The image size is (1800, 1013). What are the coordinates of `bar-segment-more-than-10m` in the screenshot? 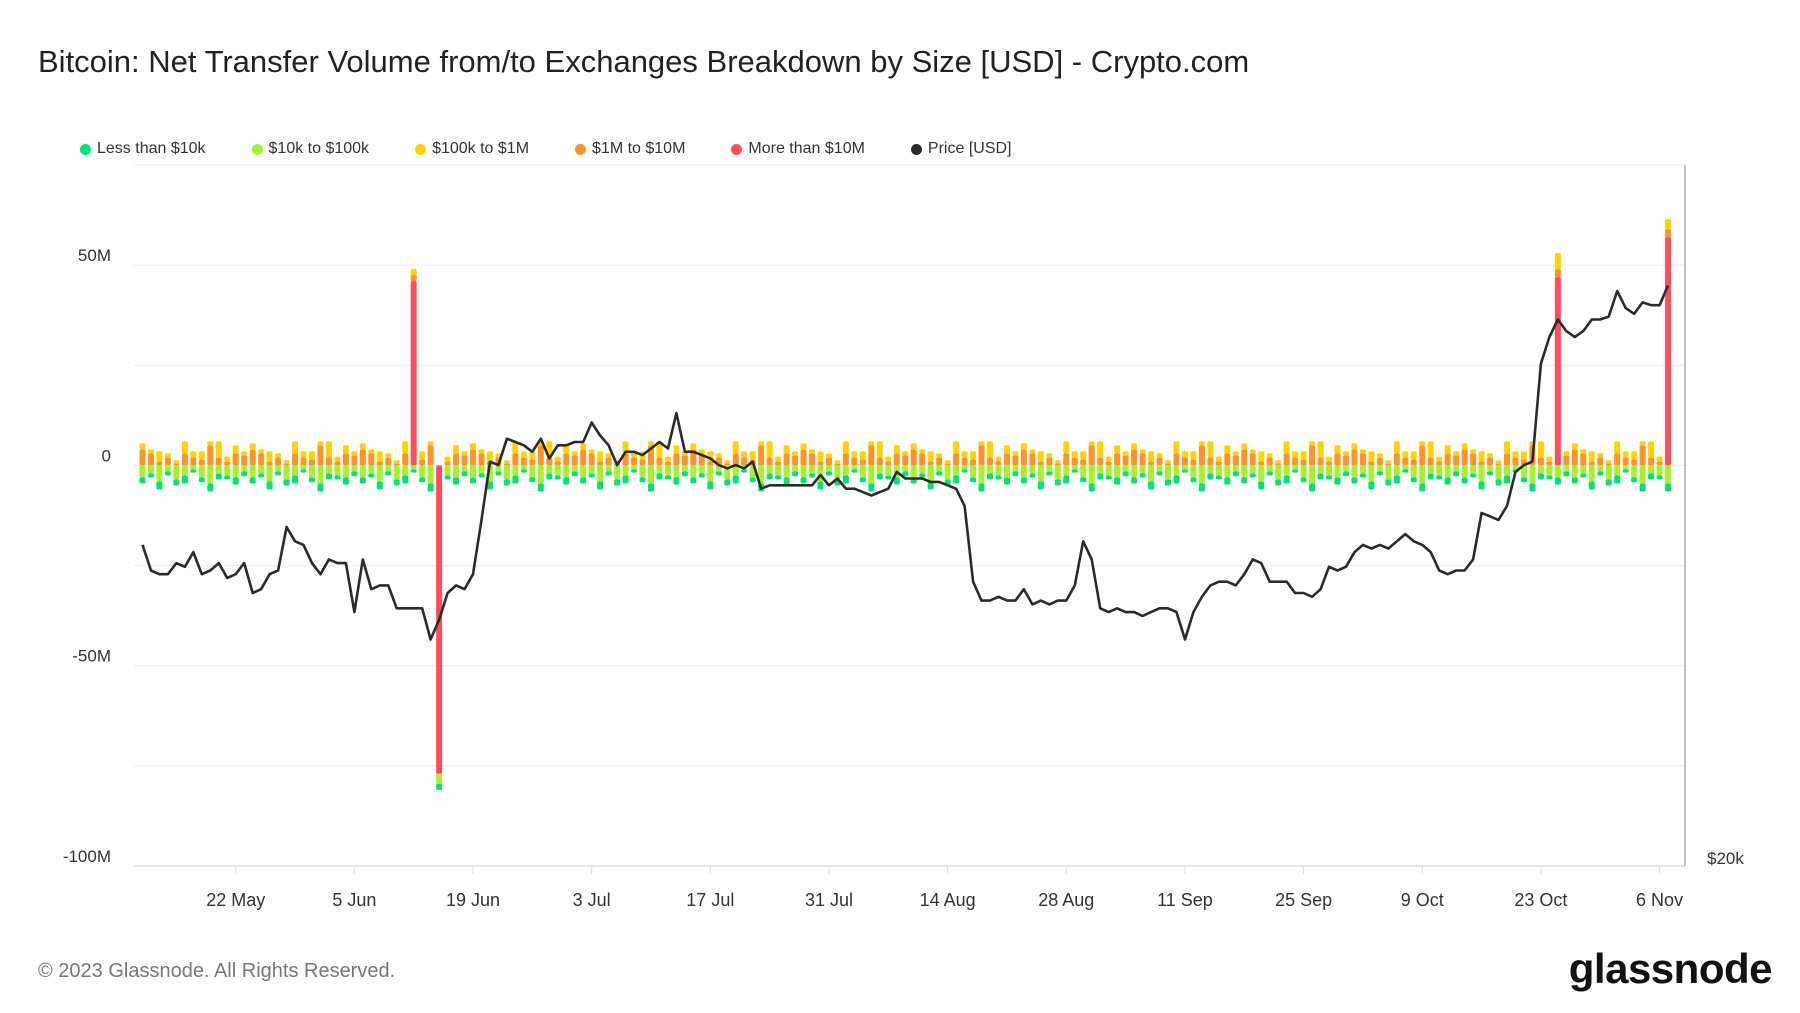 It's located at (1668, 351).